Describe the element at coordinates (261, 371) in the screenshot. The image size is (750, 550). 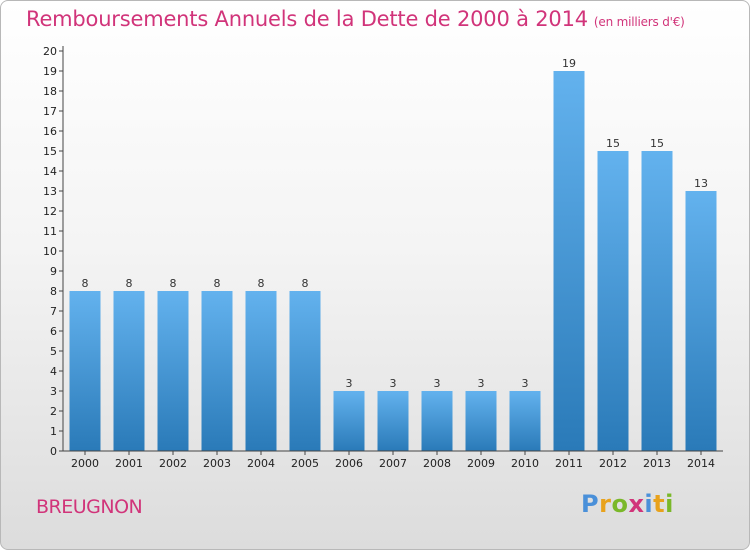
I see `bar-2004` at that location.